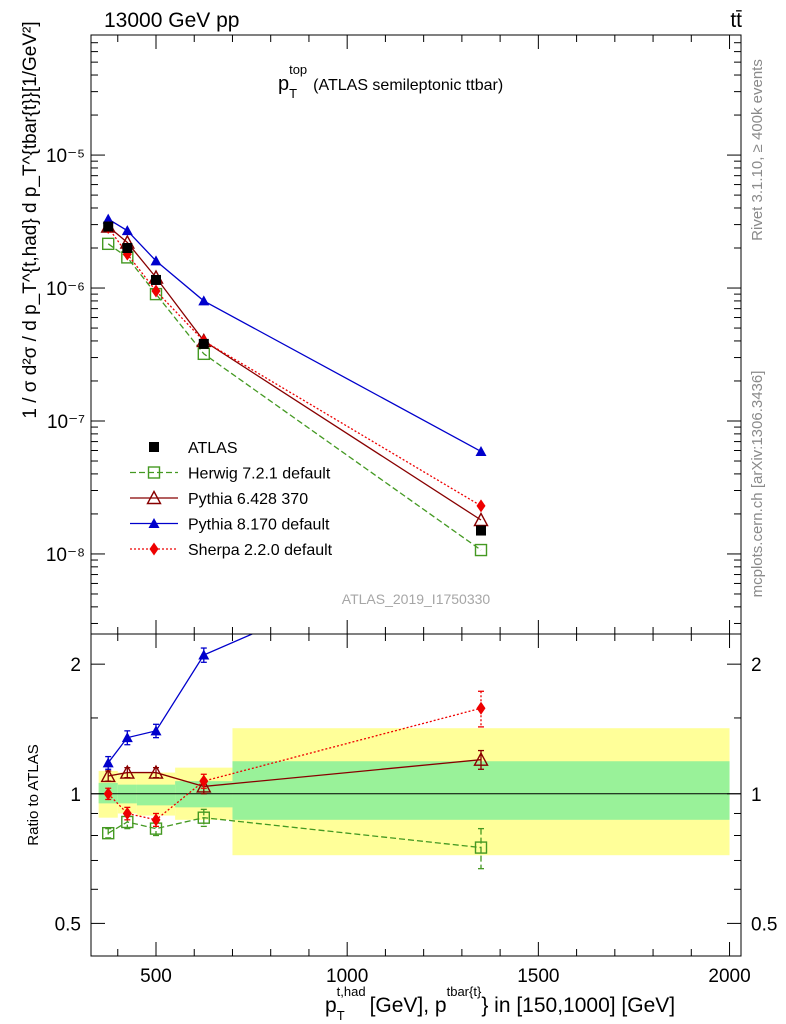  Describe the element at coordinates (390, 81) in the screenshot. I see `plot-title: pTtop(ATLAS semileptonic ttbar)` at that location.